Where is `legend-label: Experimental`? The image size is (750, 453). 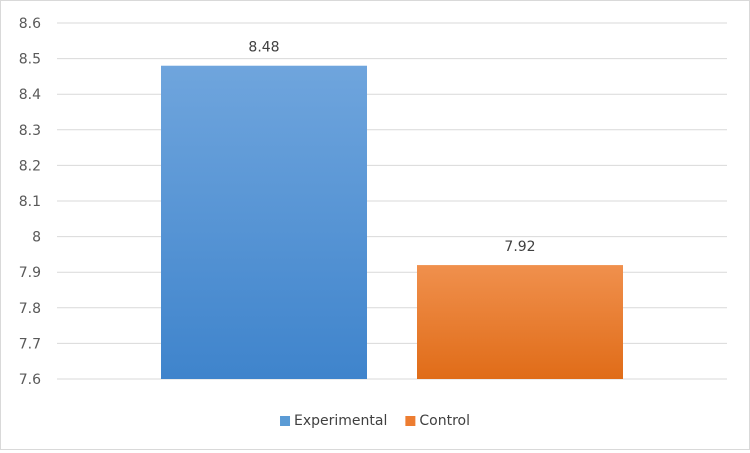 legend-label: Experimental is located at coordinates (340, 421).